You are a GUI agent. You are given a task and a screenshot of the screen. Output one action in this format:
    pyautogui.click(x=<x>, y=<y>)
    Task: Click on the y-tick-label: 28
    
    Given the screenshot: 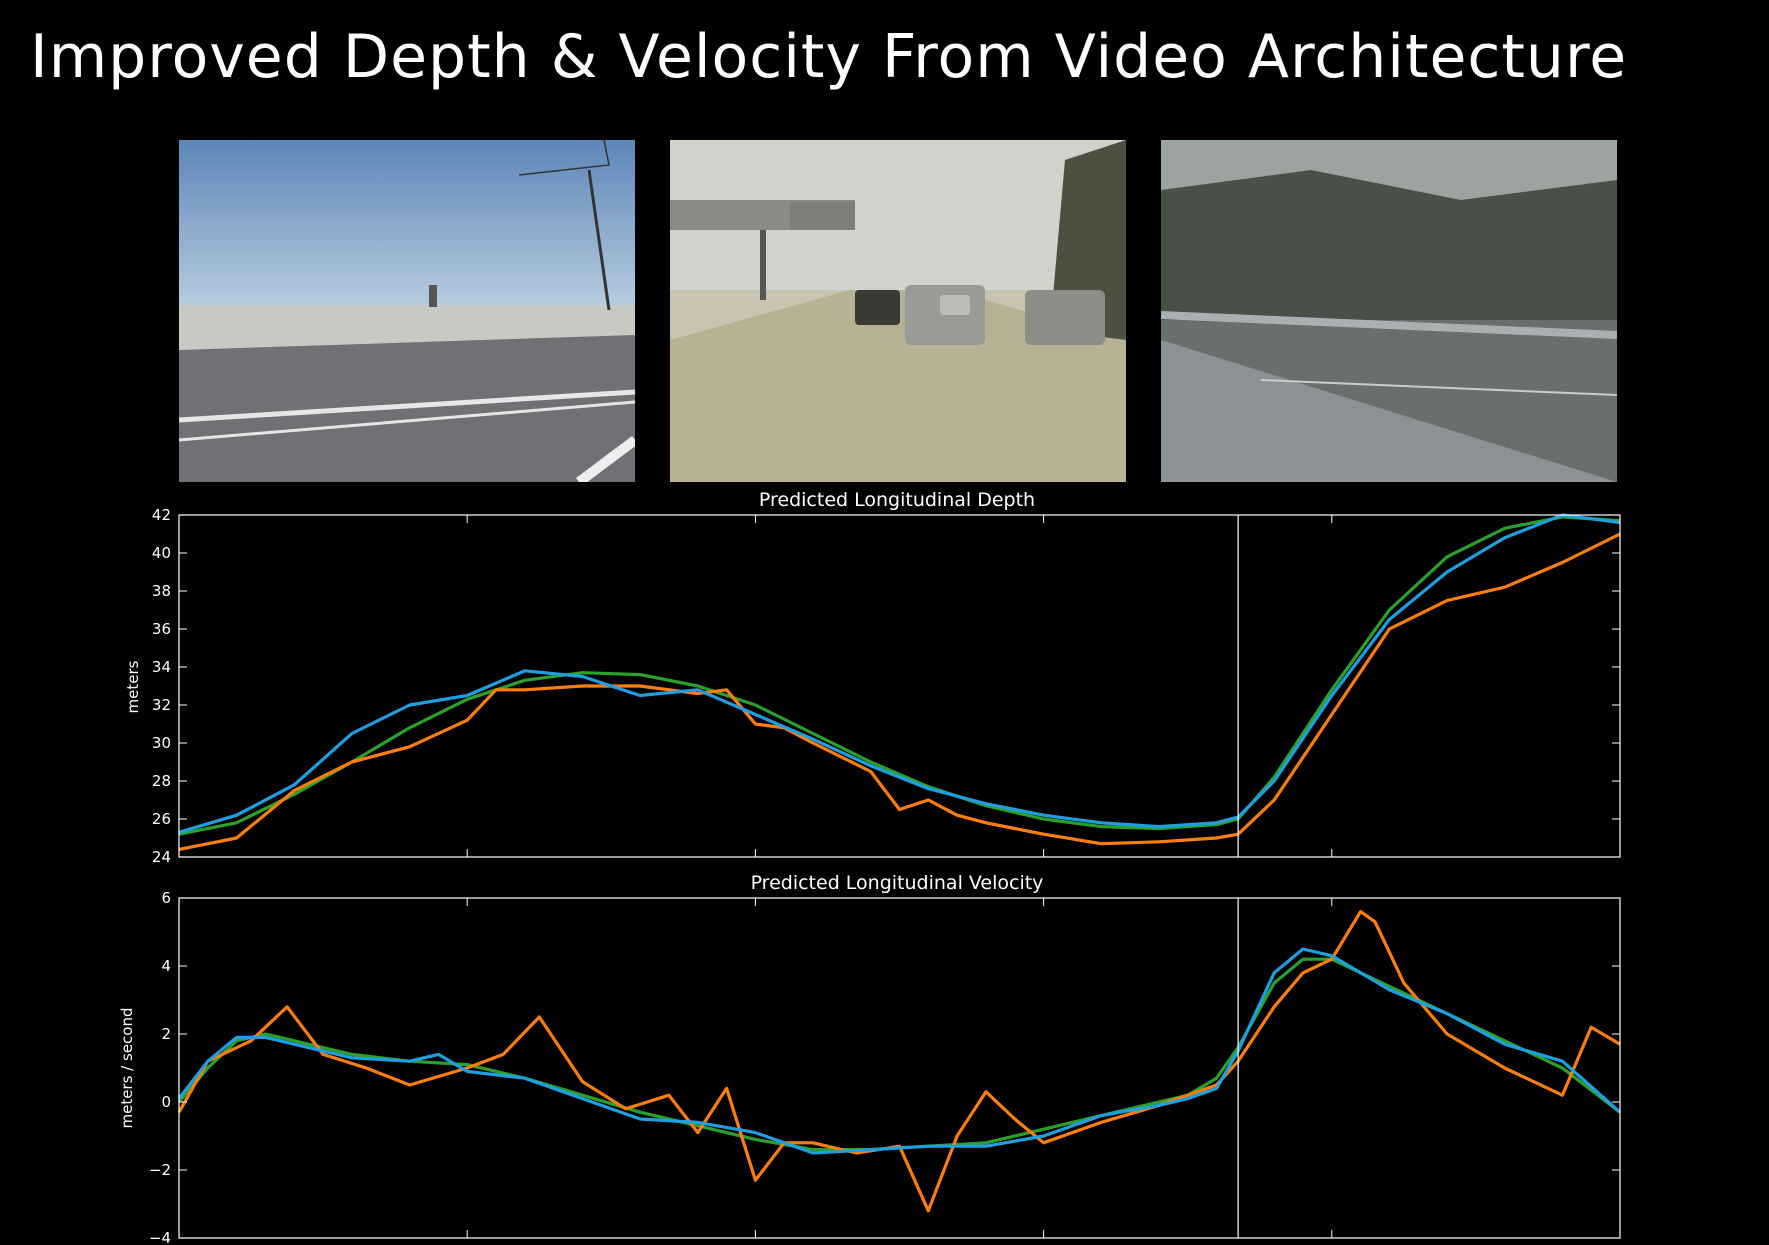 What is the action you would take?
    pyautogui.click(x=161, y=781)
    